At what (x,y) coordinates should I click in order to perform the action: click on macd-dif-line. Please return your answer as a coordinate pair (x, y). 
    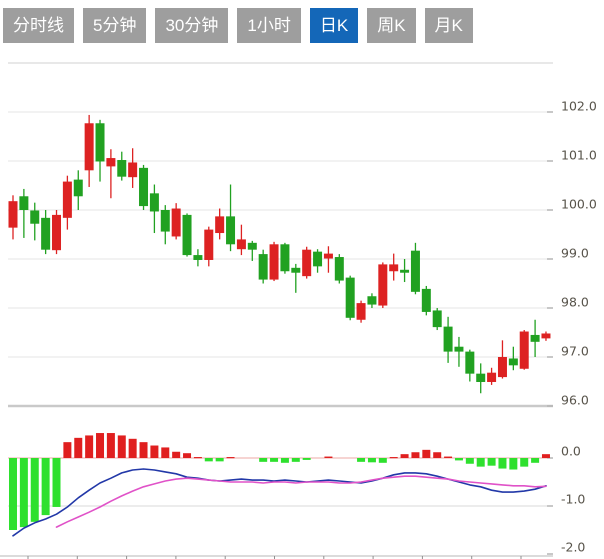
    Looking at the image, I should click on (279, 502).